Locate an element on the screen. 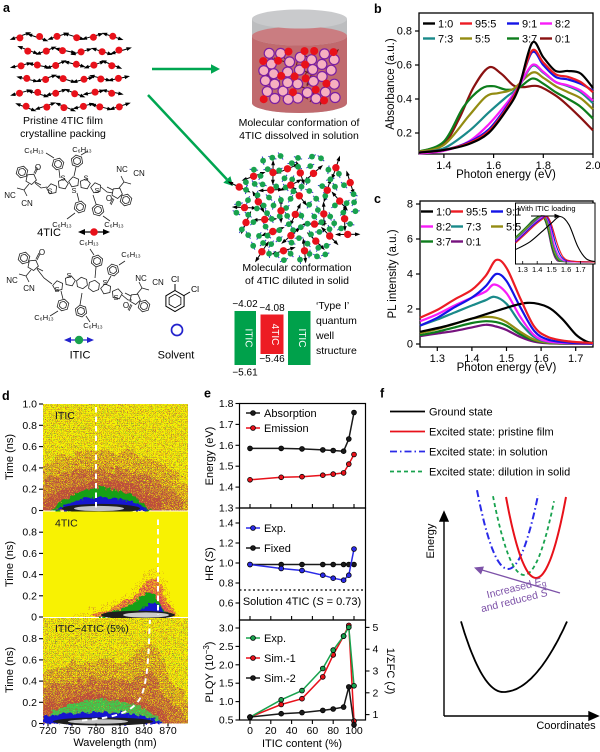 The image size is (600, 752). svg-text: Sim.-2 is located at coordinates (280, 679).